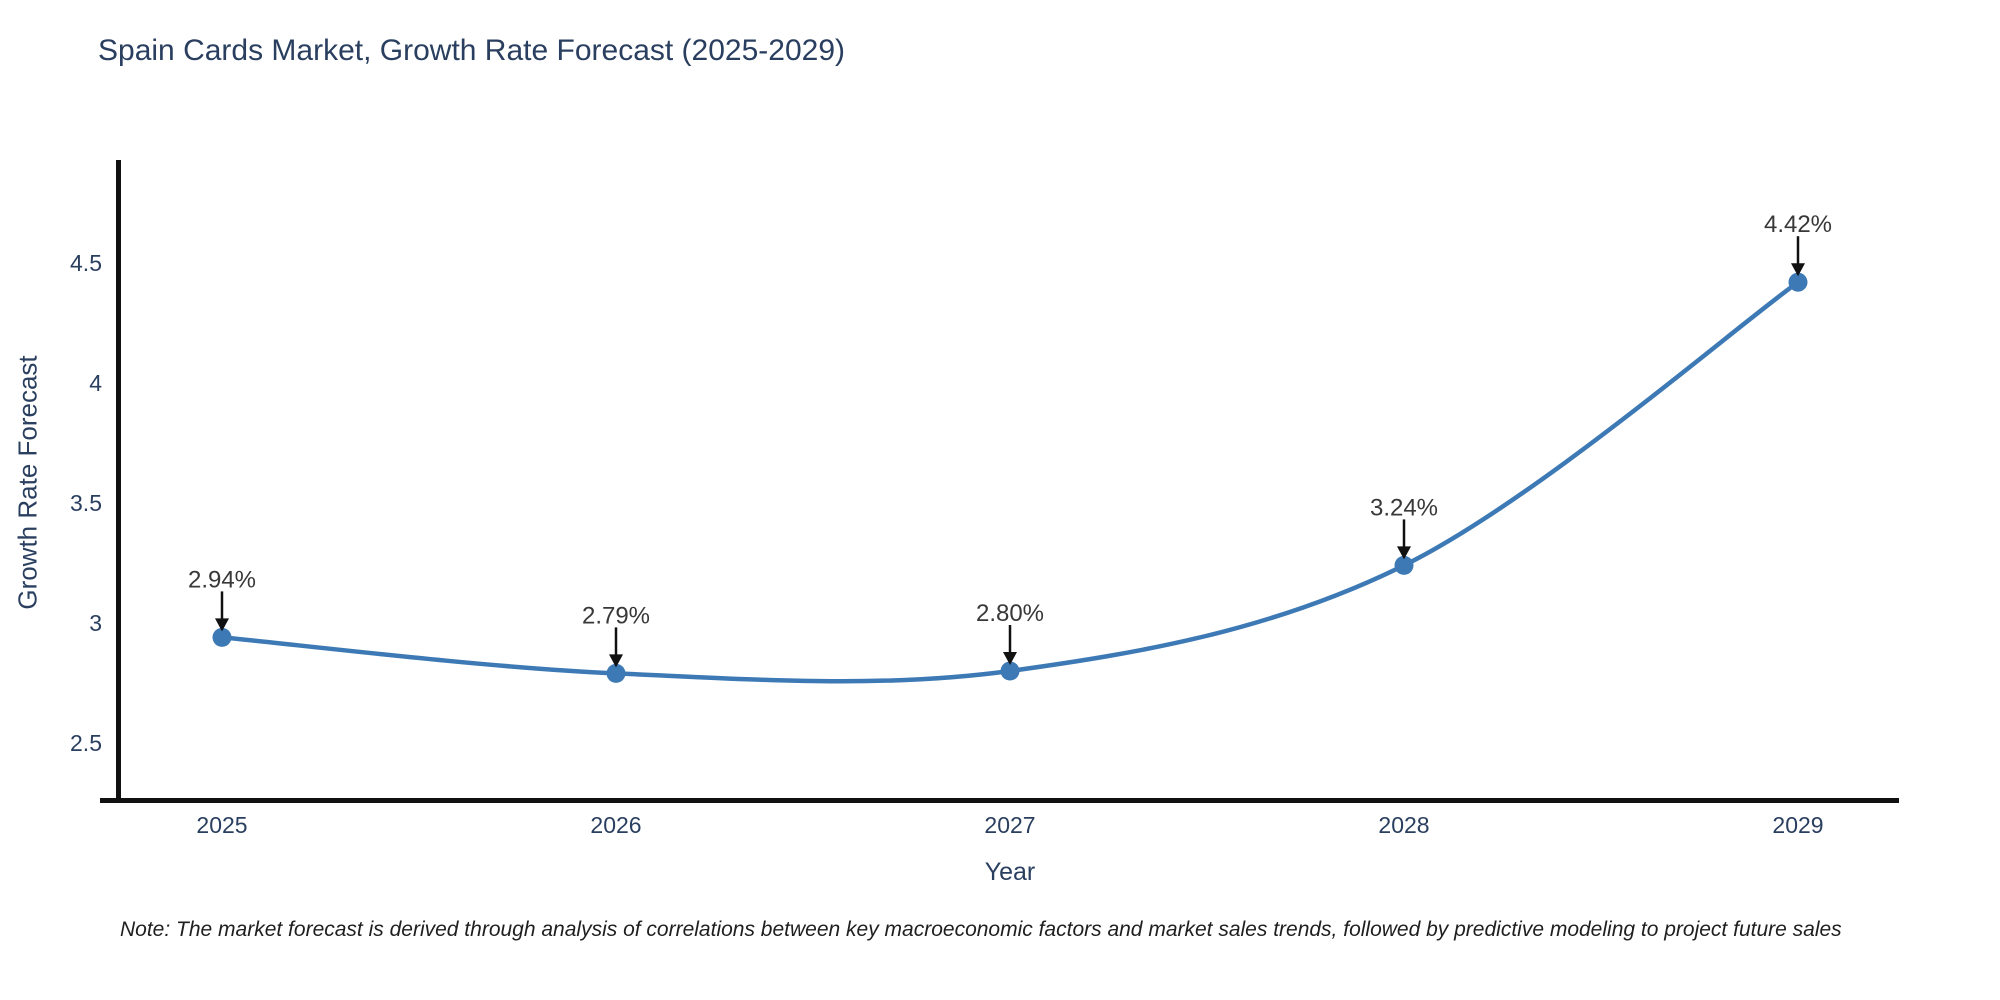  What do you see at coordinates (1403, 825) in the screenshot?
I see `x-tick-label: 2028` at bounding box center [1403, 825].